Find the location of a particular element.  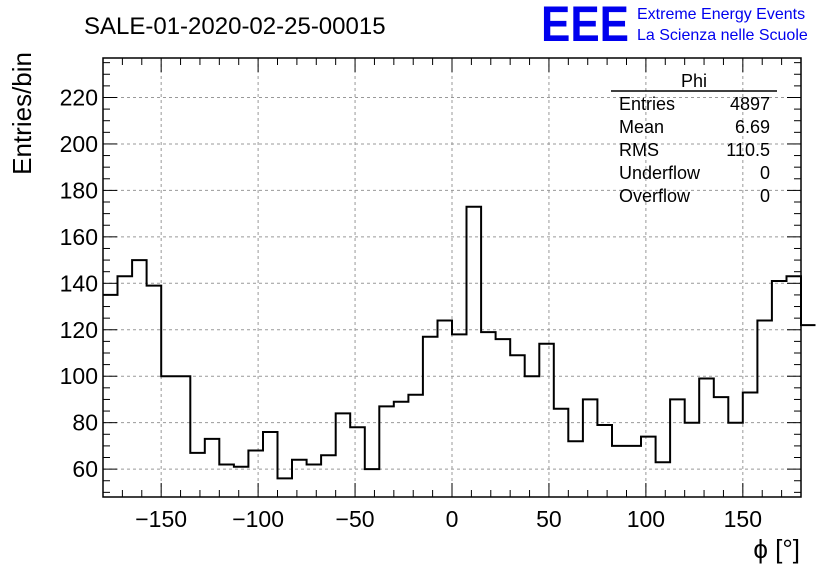

stats-value: 6.69 is located at coordinates (752, 127).